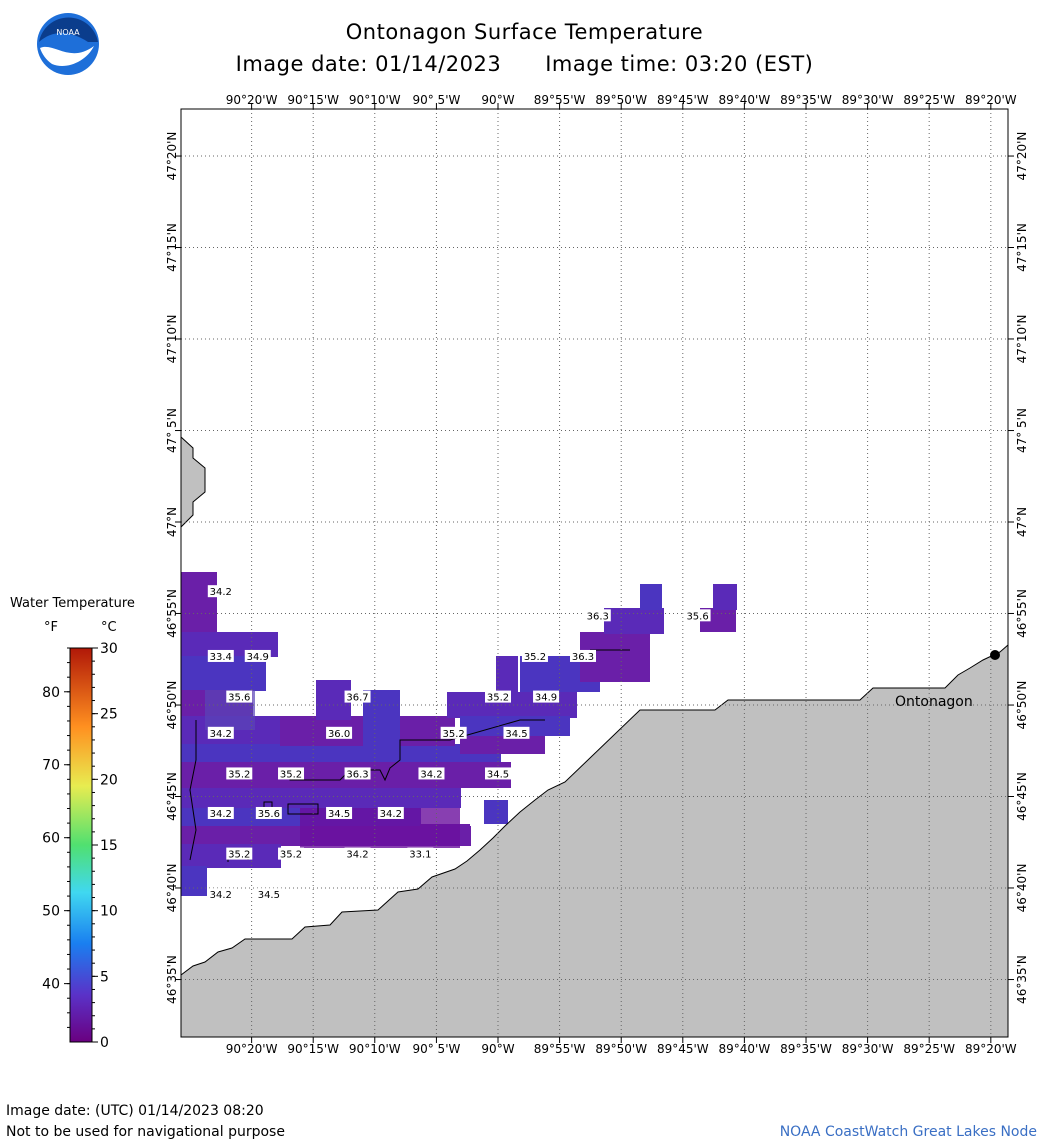 This screenshot has height=1148, width=1049. I want to click on legend-title: Water Temperature, so click(72, 603).